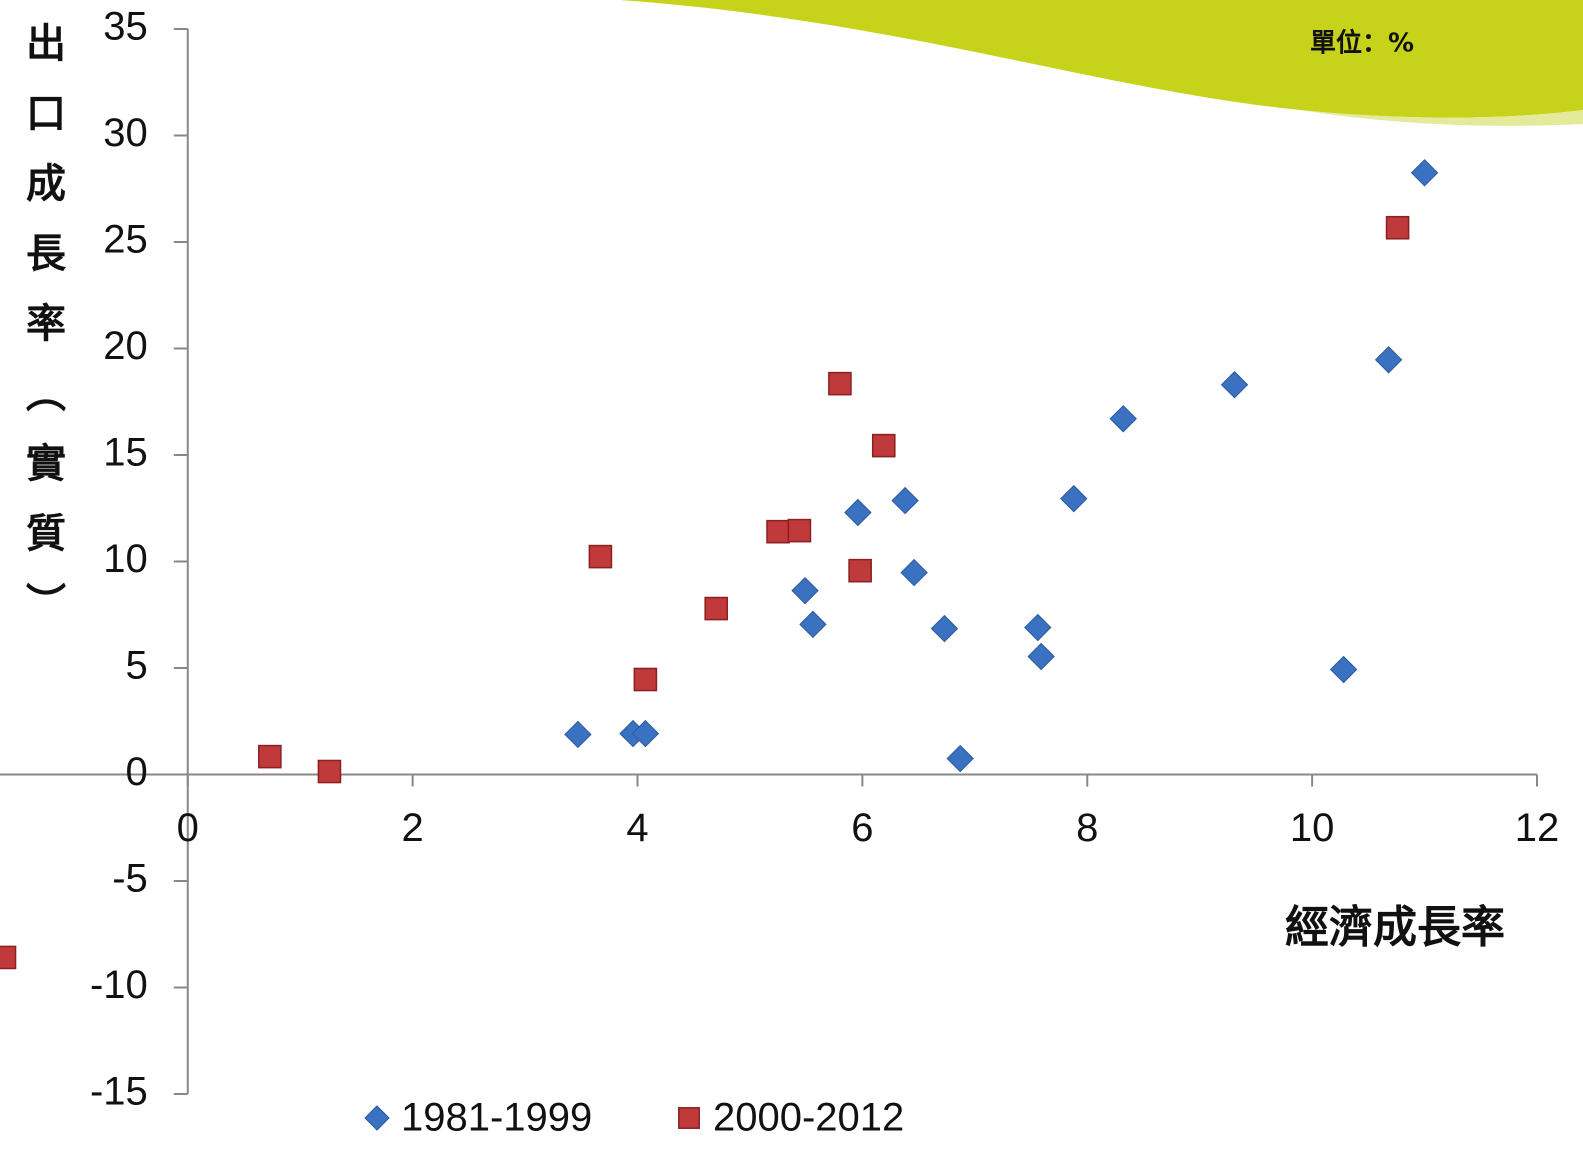 The image size is (1583, 1151). Describe the element at coordinates (1441, 118) in the screenshot. I see `banner-edge` at that location.